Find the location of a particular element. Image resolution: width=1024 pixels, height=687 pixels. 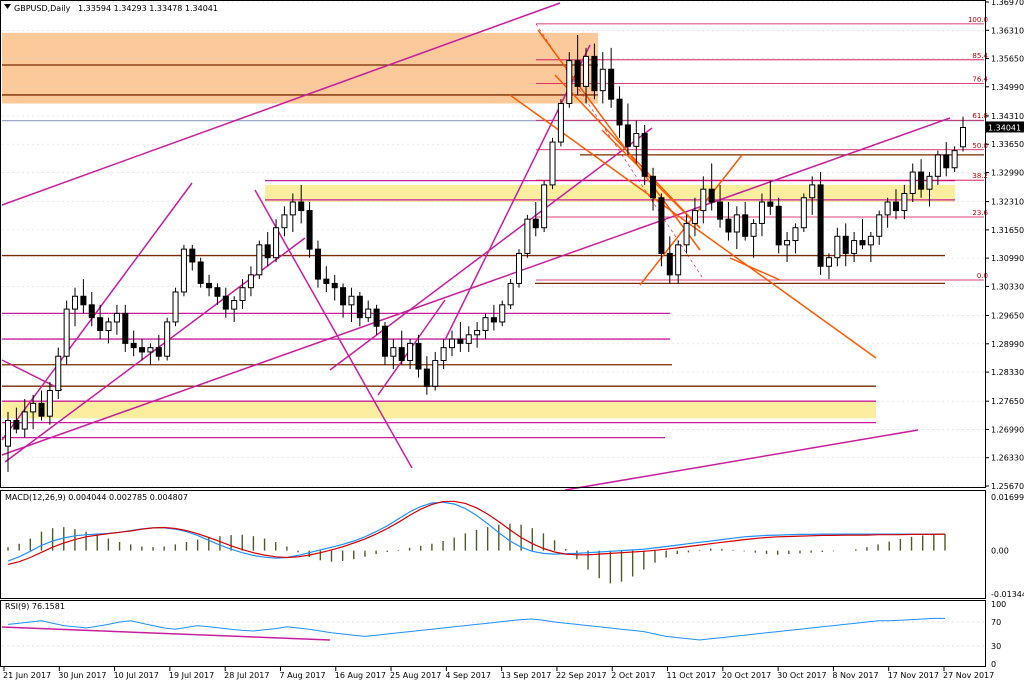

time-tick-label: 22 Sep 2017 is located at coordinates (581, 675).